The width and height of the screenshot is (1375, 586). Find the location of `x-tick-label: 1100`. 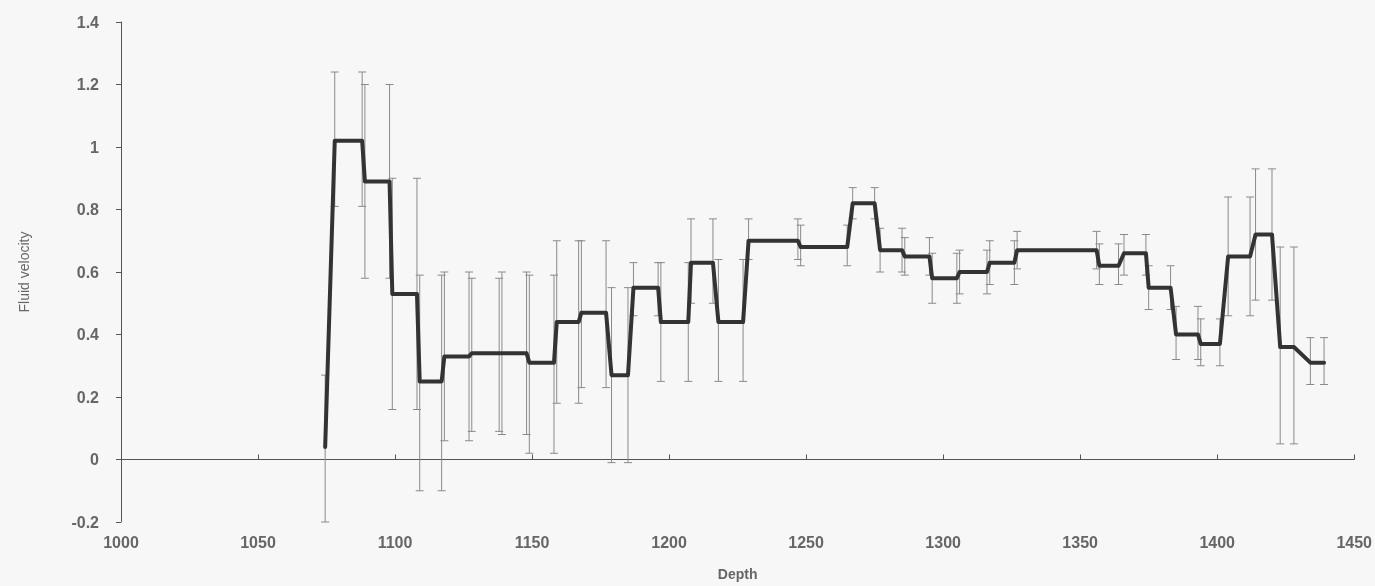

x-tick-label: 1100 is located at coordinates (395, 542).